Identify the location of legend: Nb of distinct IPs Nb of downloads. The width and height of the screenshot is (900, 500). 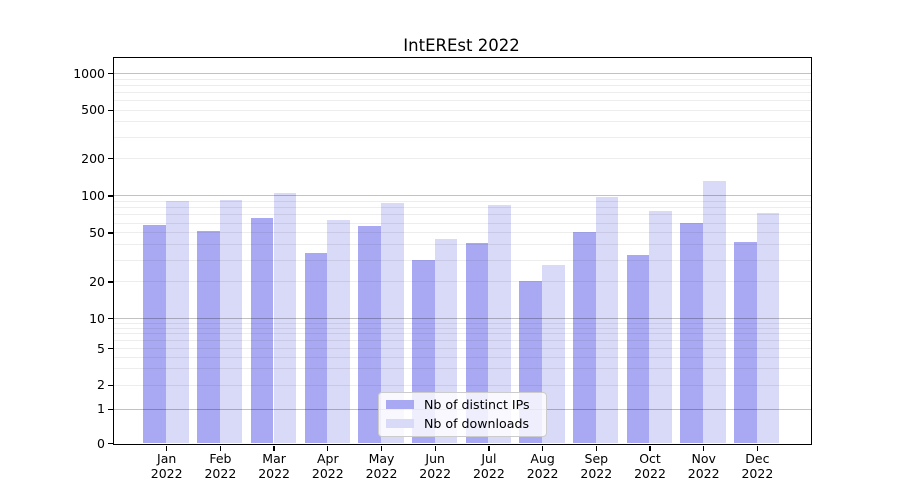
(462, 414).